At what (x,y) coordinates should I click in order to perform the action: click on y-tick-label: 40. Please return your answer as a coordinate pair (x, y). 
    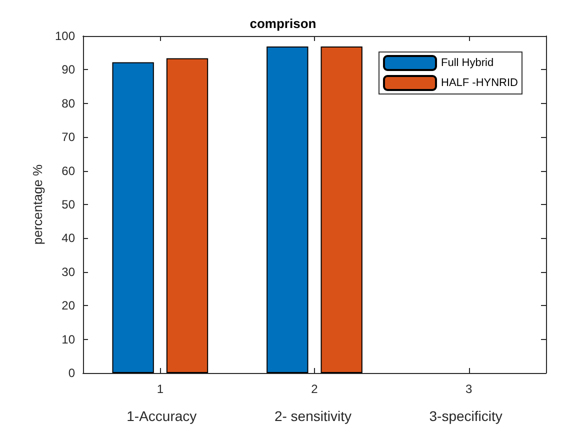
    Looking at the image, I should click on (69, 238).